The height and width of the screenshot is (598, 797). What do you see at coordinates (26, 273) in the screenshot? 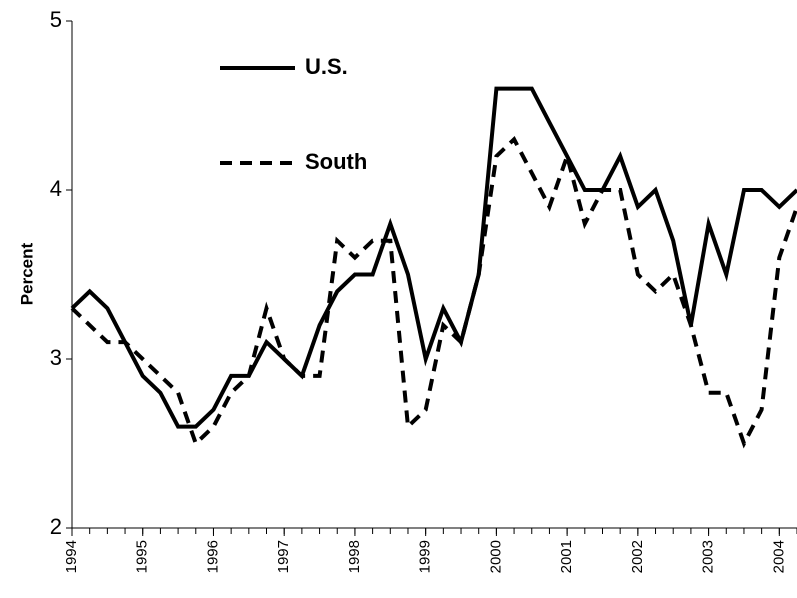
I see `y-axis-label: Percent` at bounding box center [26, 273].